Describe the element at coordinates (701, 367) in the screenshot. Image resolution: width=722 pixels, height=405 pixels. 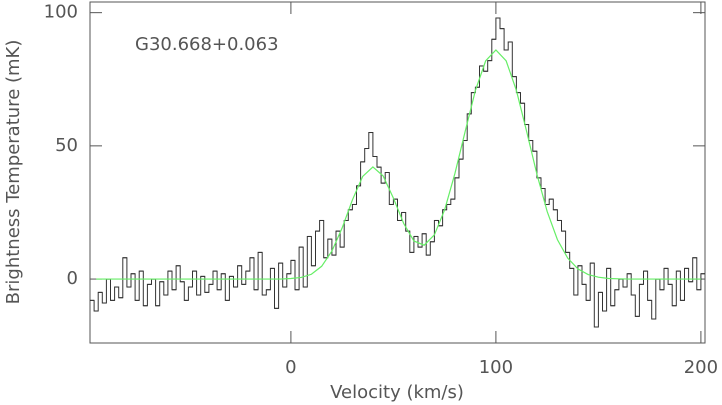
I see `x-tick-label: 200` at that location.